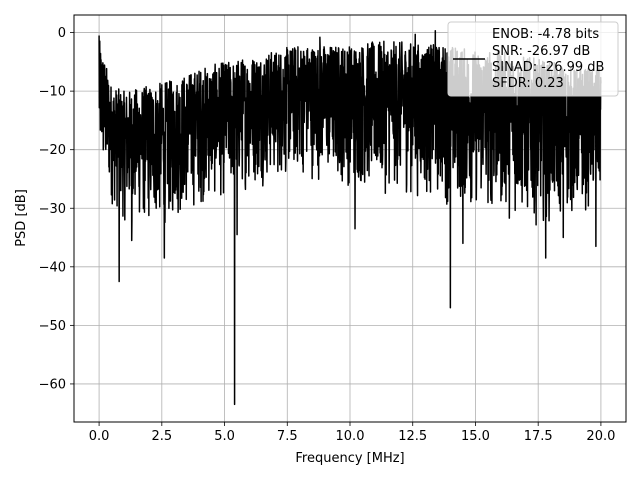 This screenshot has height=480, width=640. I want to click on legend-sinad: SINAD: -26.99 dB, so click(548, 67).